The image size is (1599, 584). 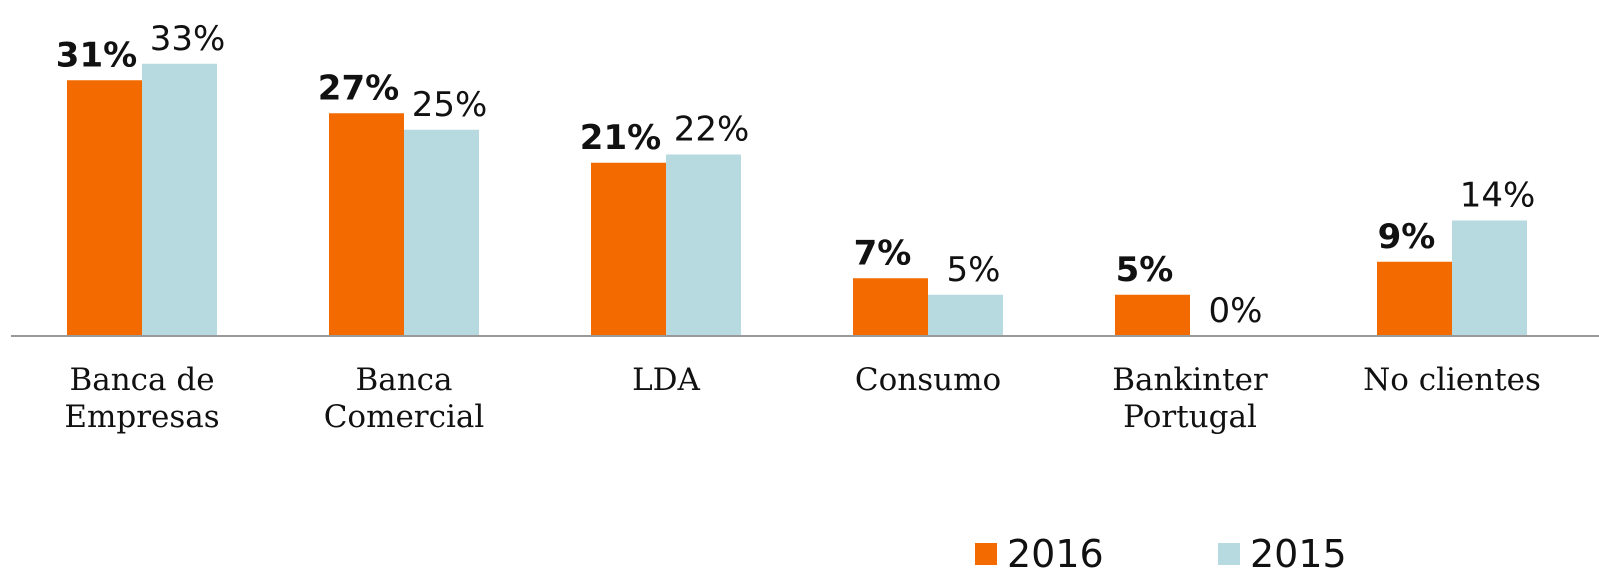 I want to click on x-tick-label: Consumo, so click(x=928, y=380).